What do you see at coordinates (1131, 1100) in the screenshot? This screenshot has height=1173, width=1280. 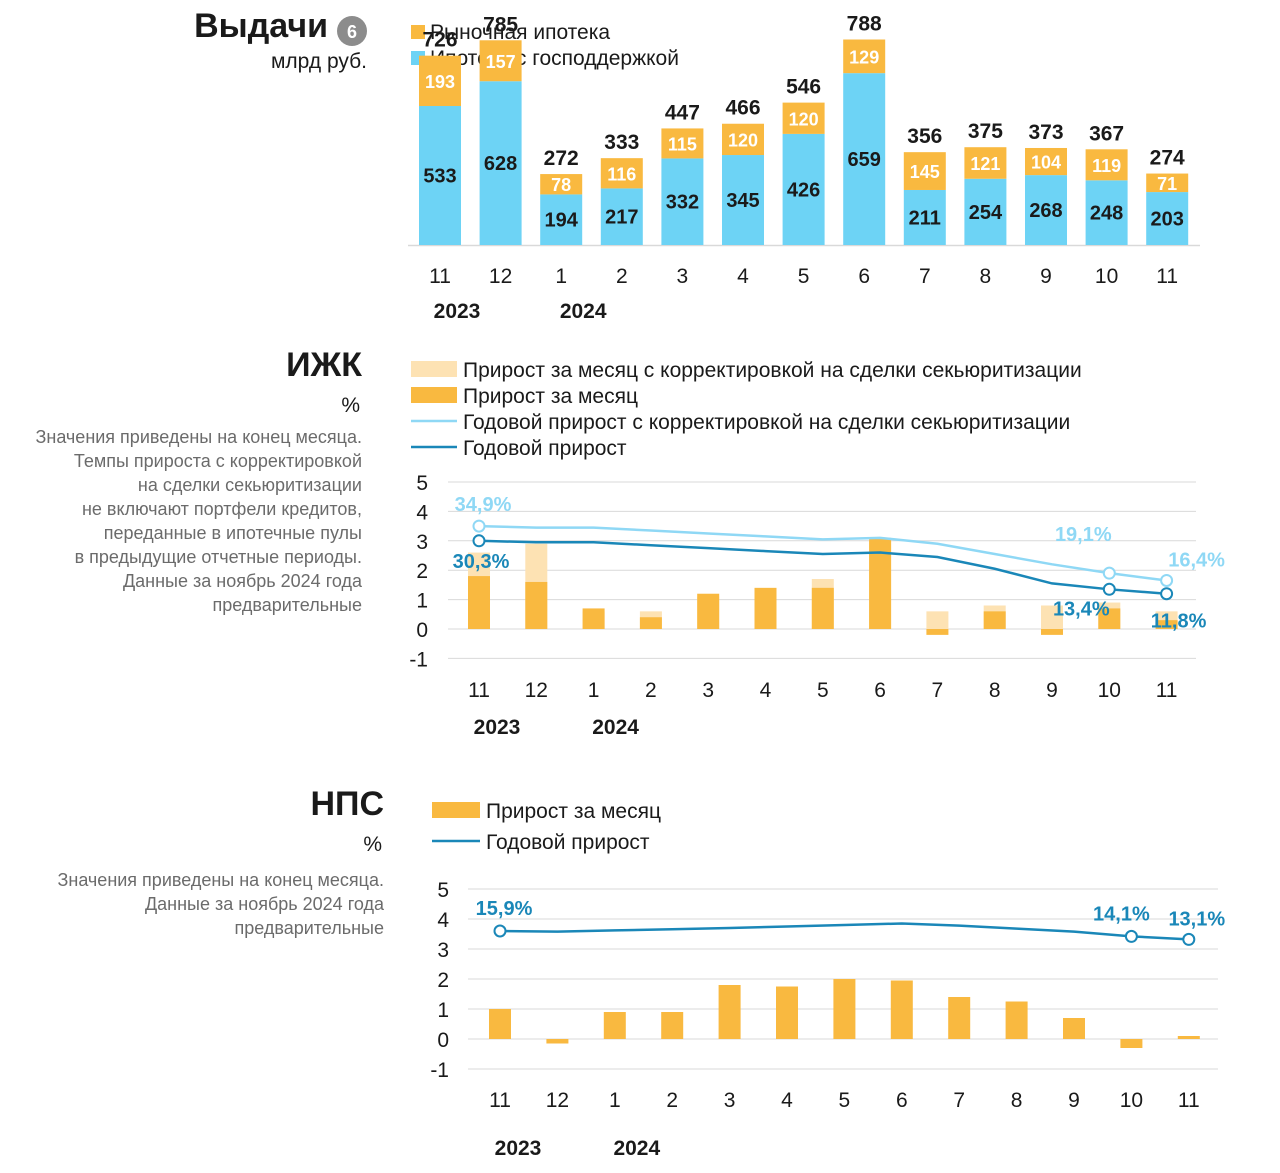 I see `x-tick-label: 10` at bounding box center [1131, 1100].